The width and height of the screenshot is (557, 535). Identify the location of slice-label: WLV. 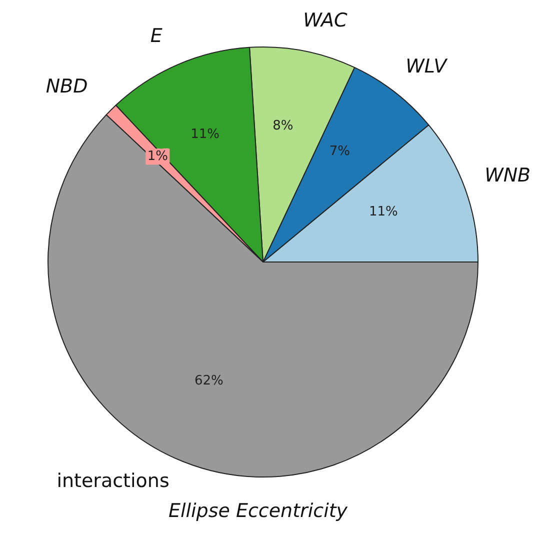
(427, 67).